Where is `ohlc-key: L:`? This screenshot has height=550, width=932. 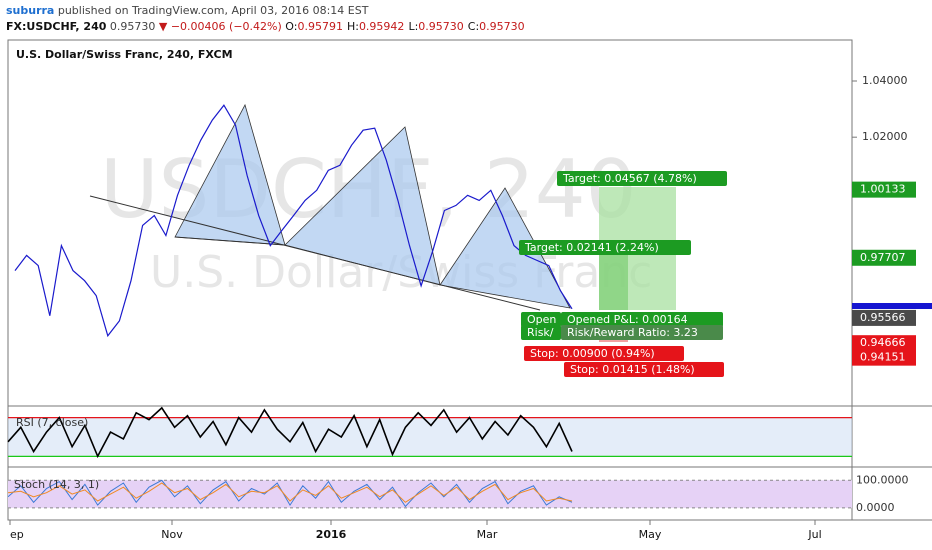
ohlc-key: L: is located at coordinates (413, 26).